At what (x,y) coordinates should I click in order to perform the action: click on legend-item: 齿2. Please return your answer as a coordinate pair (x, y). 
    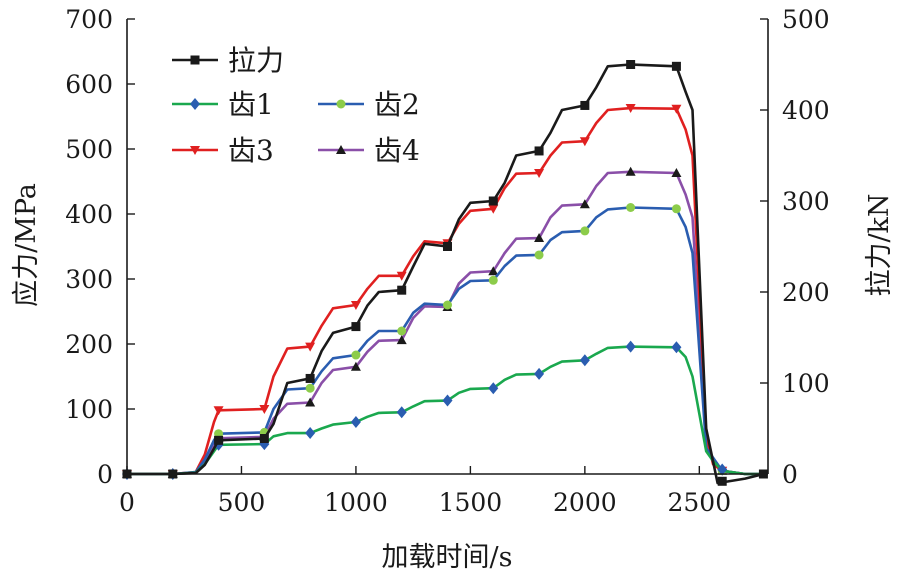
    Looking at the image, I should click on (369, 104).